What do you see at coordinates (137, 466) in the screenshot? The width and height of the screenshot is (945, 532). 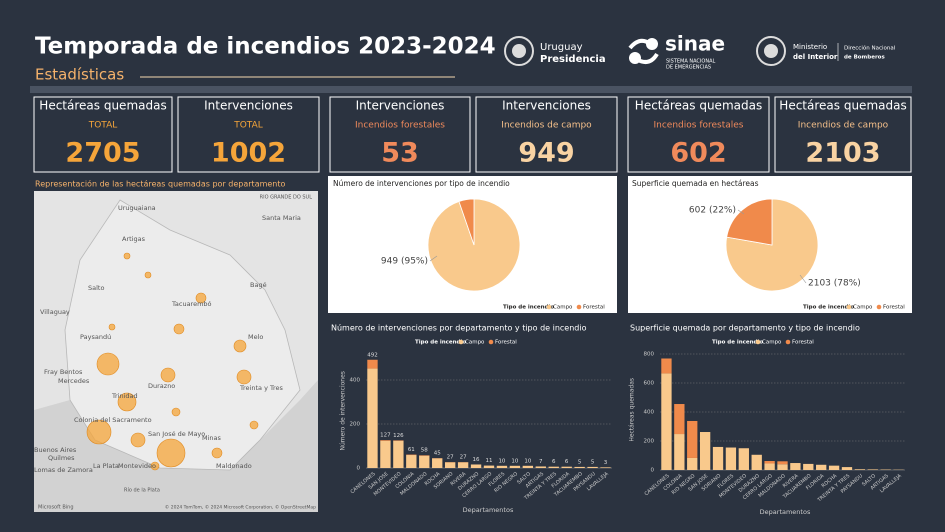 I see `map-label: Montevideo` at bounding box center [137, 466].